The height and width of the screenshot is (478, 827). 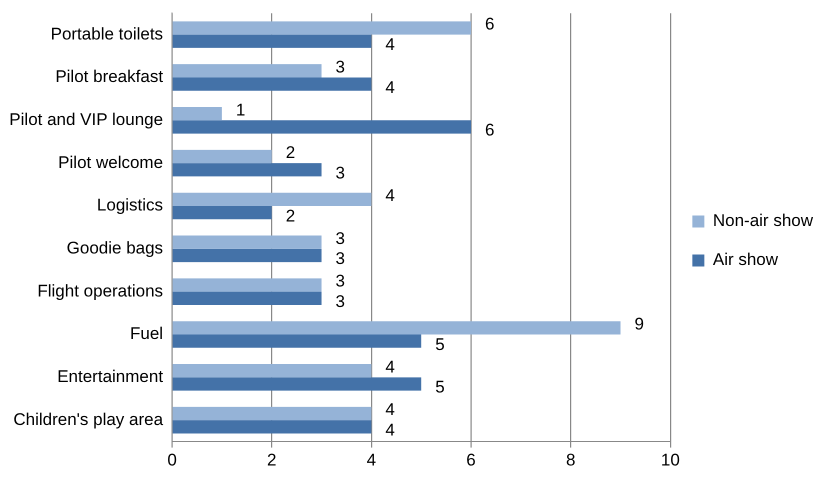 What do you see at coordinates (115, 248) in the screenshot?
I see `y-tick-label: Goodie bags` at bounding box center [115, 248].